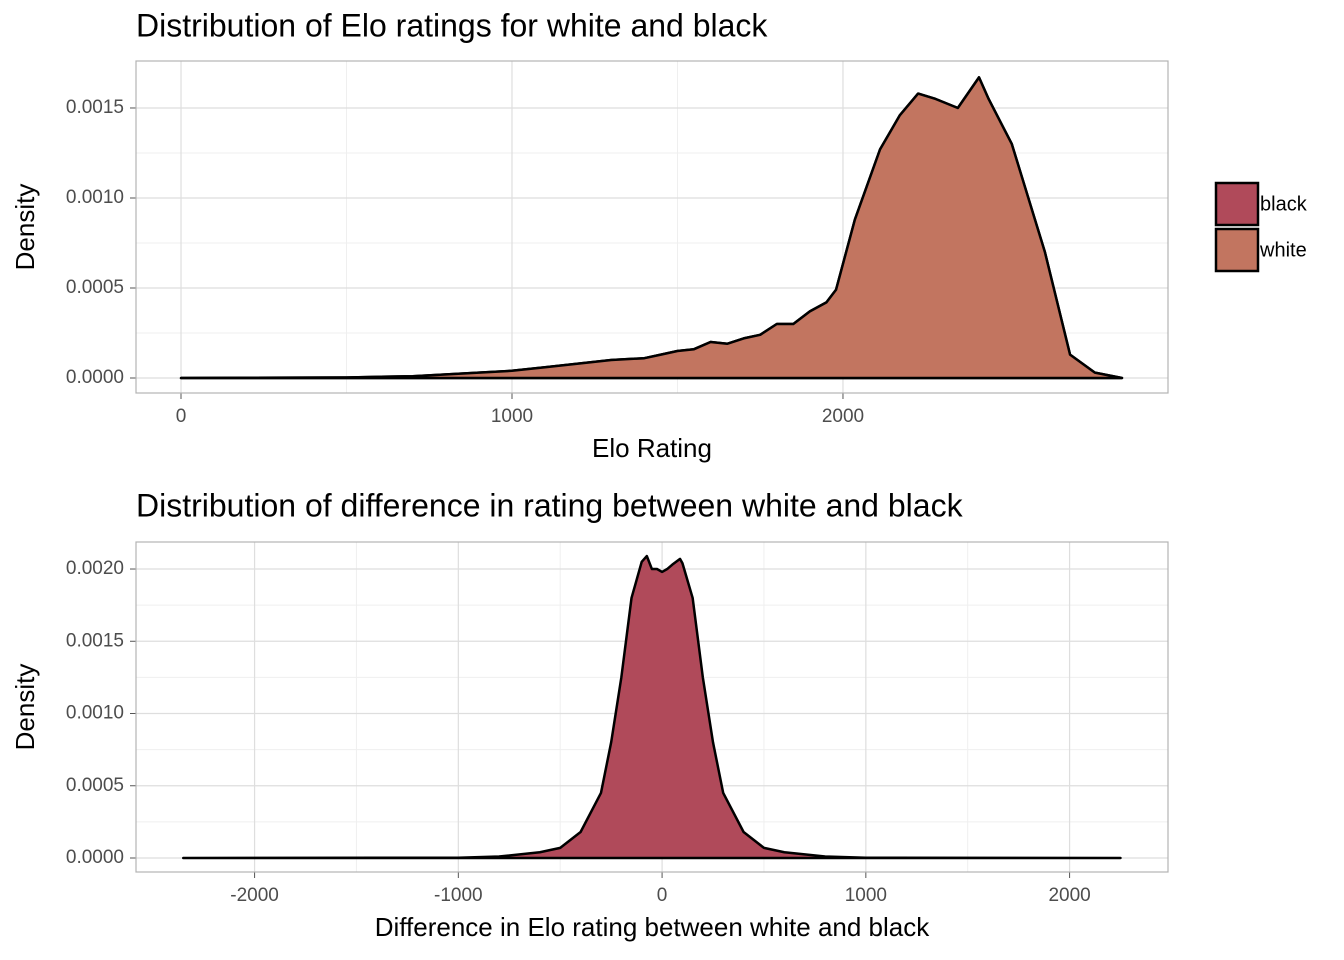  I want to click on y-tick-label: 0.0020, so click(95, 568).